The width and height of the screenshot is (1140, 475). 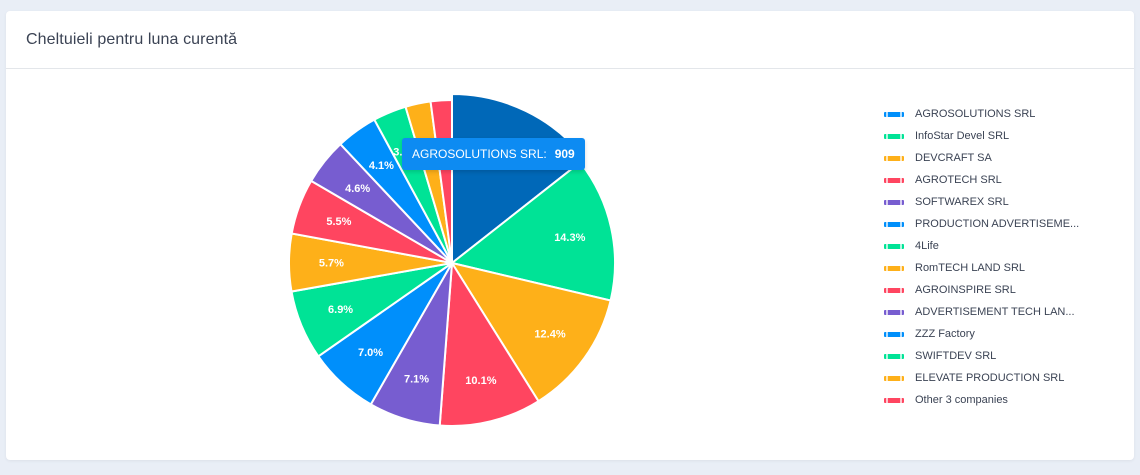 I want to click on slice-label-6: 7.0%, so click(x=370, y=353).